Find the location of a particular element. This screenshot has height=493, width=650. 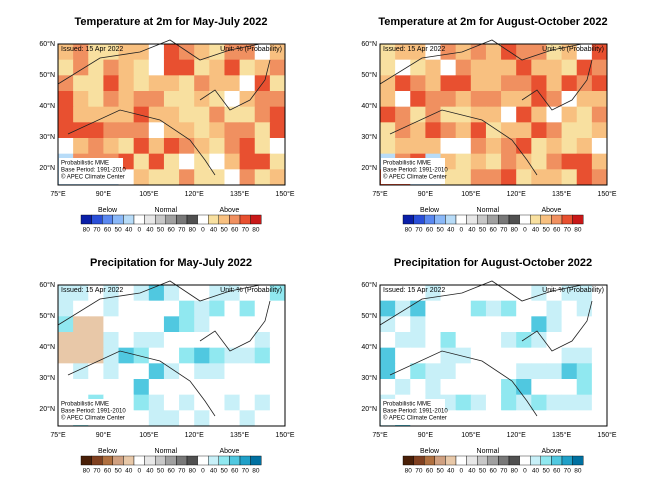

note-line: Base Period: 1991-2010 is located at coordinates (415, 171).